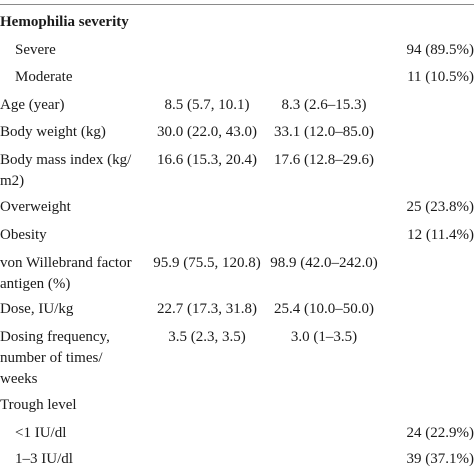 The width and height of the screenshot is (474, 474). What do you see at coordinates (32, 105) in the screenshot?
I see `row-label-age: Age (year)` at bounding box center [32, 105].